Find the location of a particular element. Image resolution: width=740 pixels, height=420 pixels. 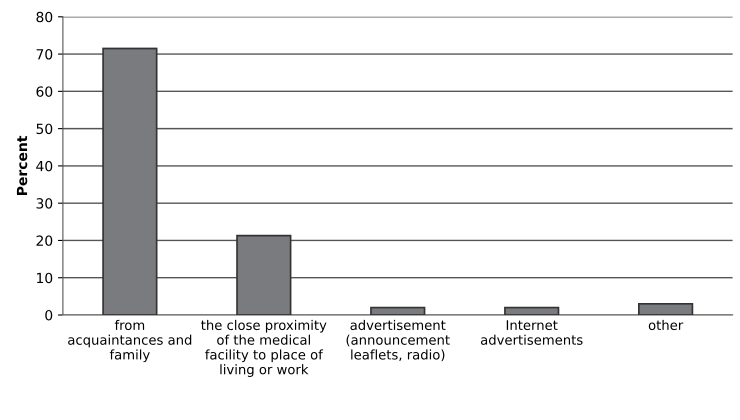

y-tick-label: 50 is located at coordinates (44, 129).